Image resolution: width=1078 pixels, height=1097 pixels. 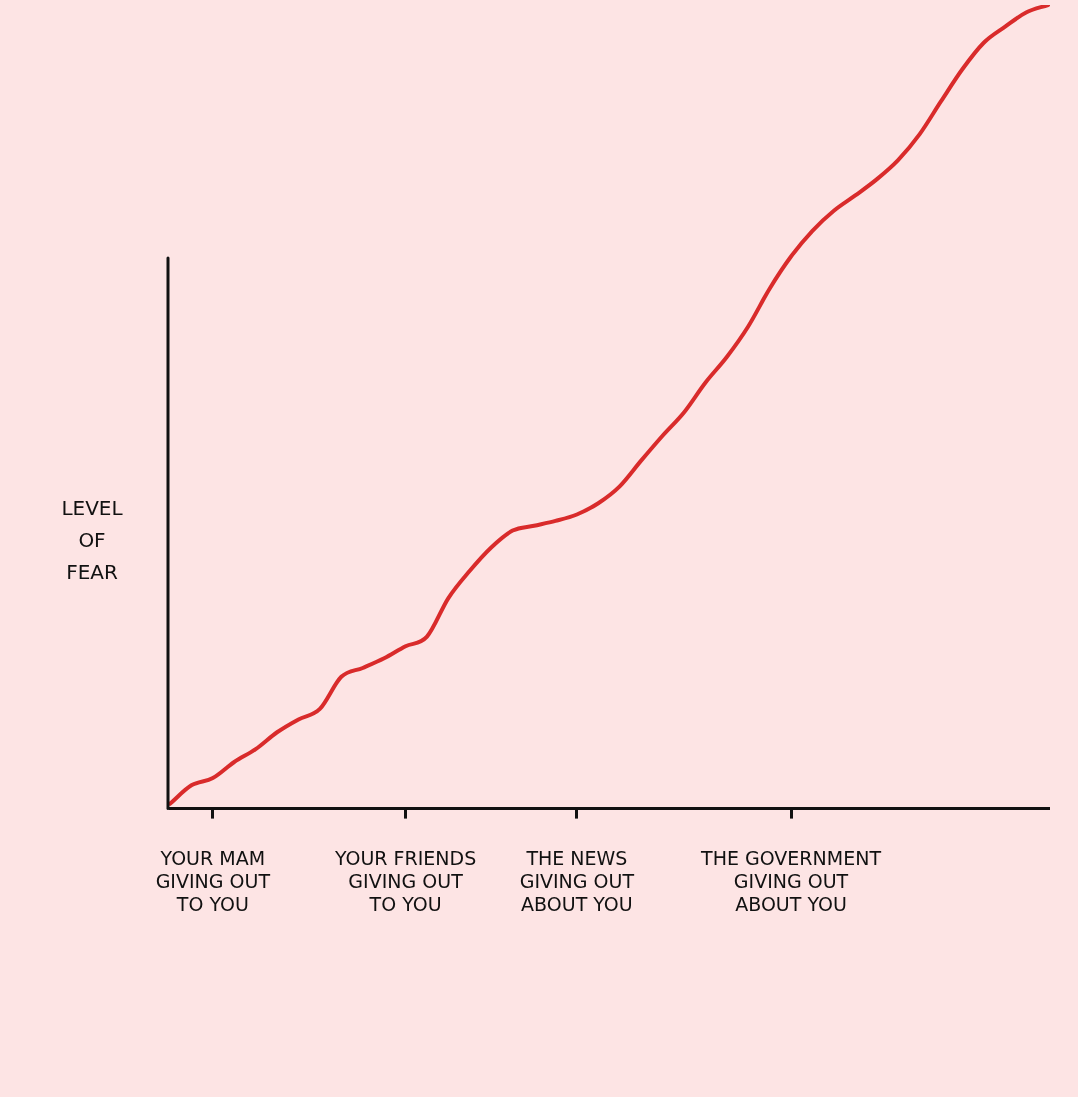 What do you see at coordinates (213, 880) in the screenshot?
I see `x-tick-label: YOUR MAM GIVING OUT TO YOU` at bounding box center [213, 880].